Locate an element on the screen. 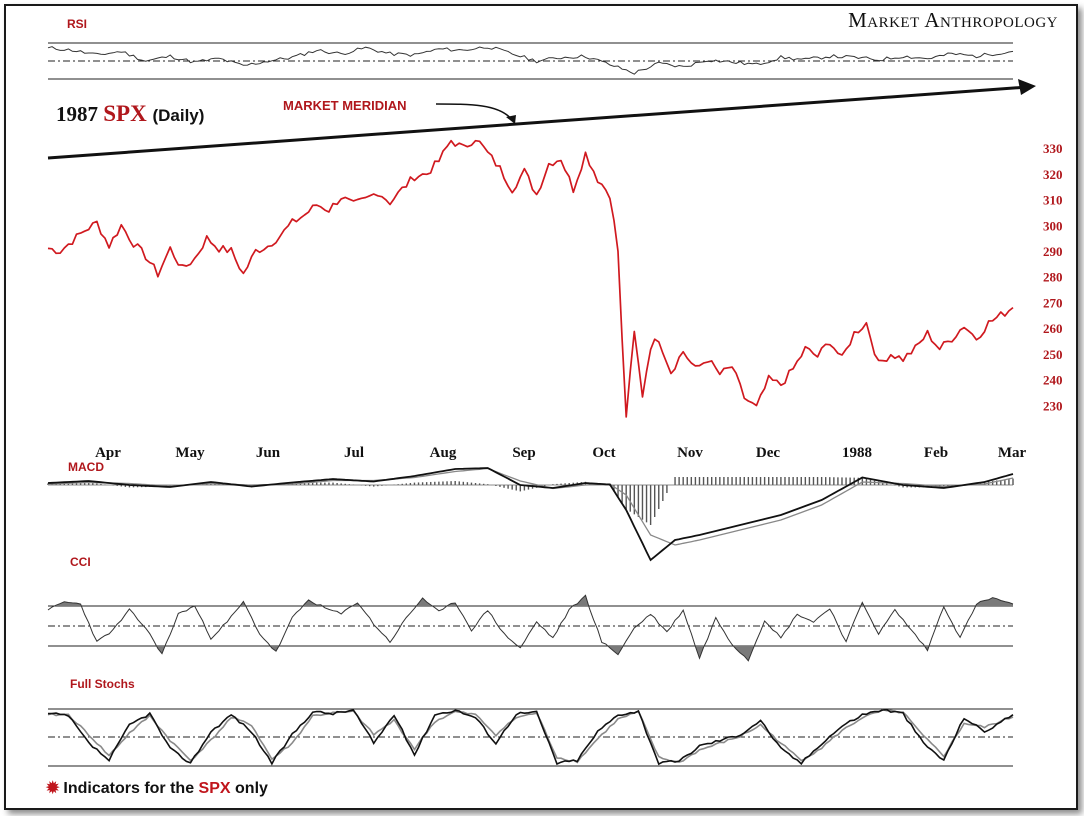 The width and height of the screenshot is (1084, 816). y-tick-240: 240 is located at coordinates (1053, 380).